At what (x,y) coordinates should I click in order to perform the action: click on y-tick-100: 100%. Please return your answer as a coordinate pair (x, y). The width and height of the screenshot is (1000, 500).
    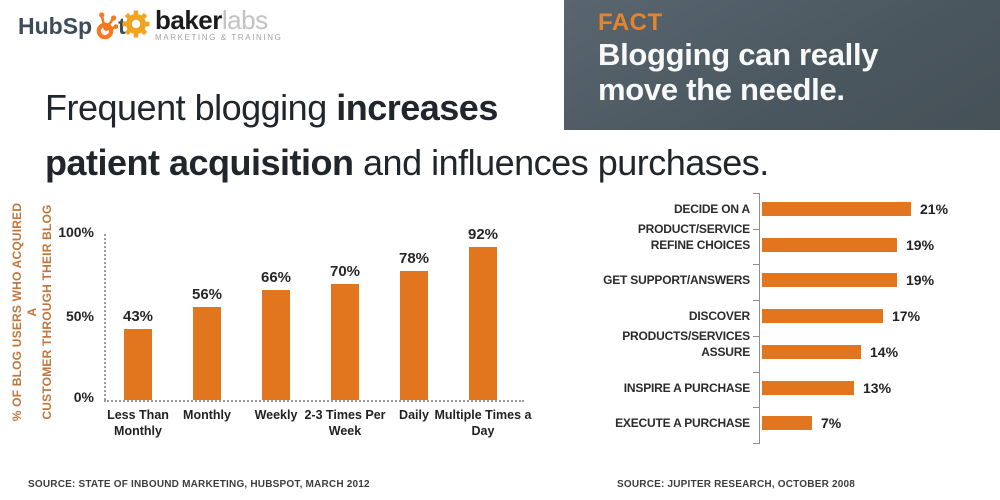
    Looking at the image, I should click on (76, 232).